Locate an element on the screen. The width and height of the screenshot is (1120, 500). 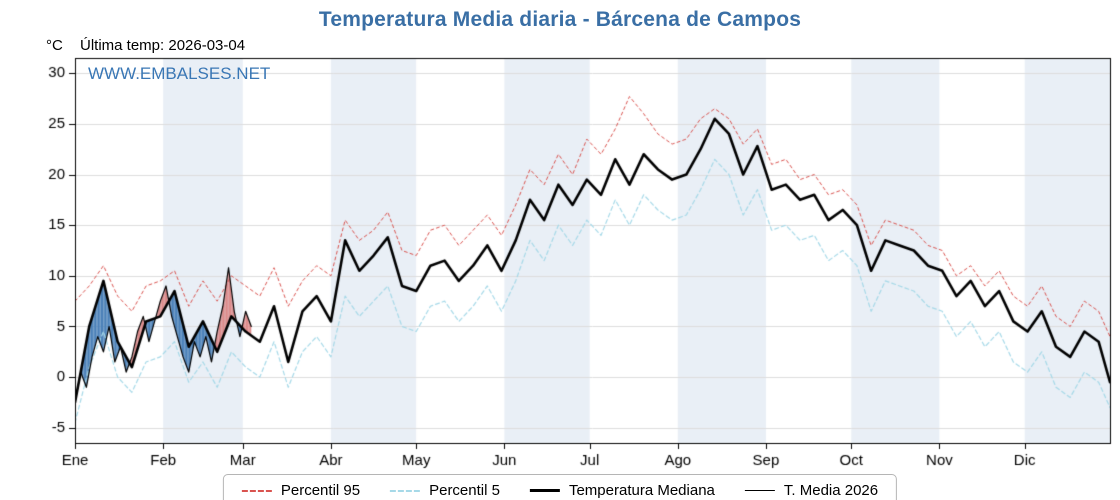
legend-label: Percentil 95 is located at coordinates (320, 490).